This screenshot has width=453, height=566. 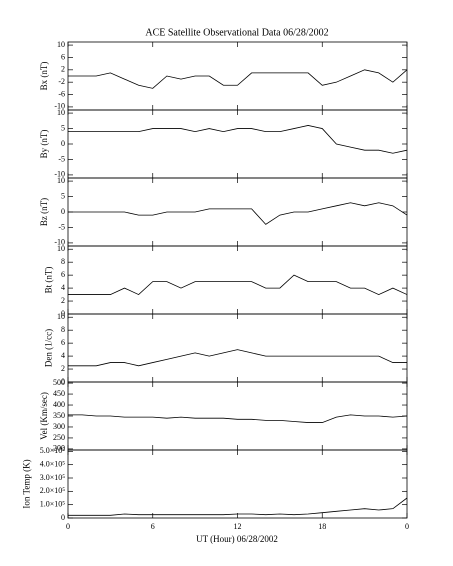 I want to click on y-tick-label: 4.0×10⁵, so click(x=53, y=463).